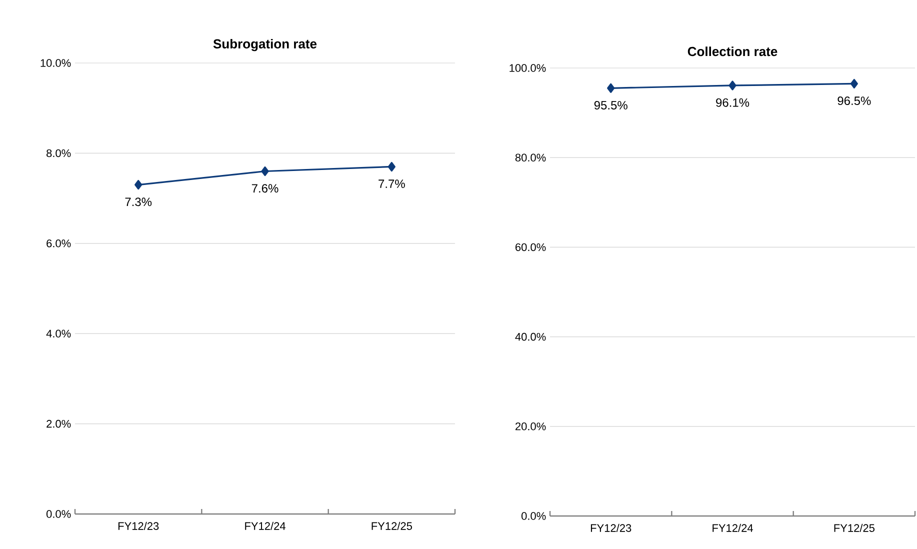 This screenshot has height=549, width=917. I want to click on data-label: 7.7%, so click(391, 184).